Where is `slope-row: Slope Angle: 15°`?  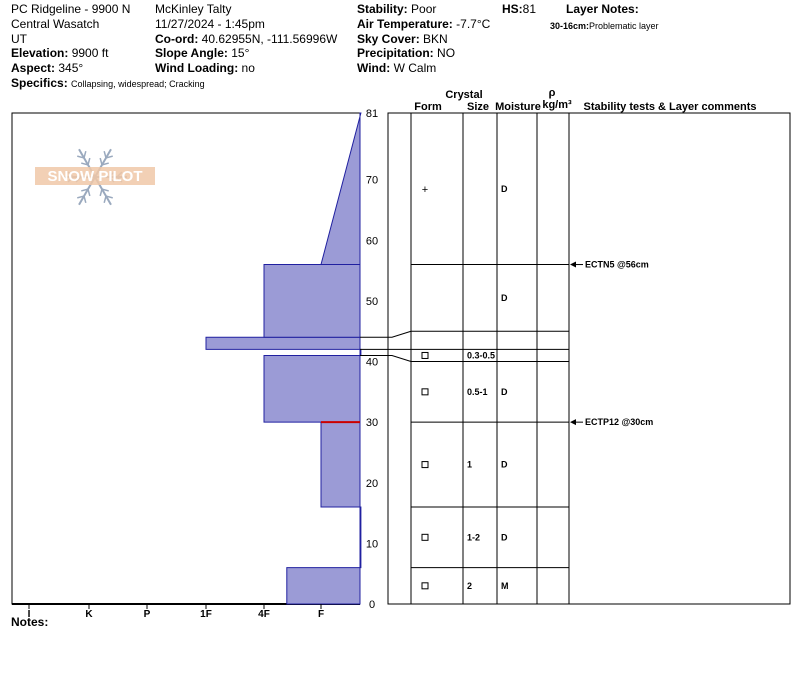
slope-row: Slope Angle: 15° is located at coordinates (202, 53).